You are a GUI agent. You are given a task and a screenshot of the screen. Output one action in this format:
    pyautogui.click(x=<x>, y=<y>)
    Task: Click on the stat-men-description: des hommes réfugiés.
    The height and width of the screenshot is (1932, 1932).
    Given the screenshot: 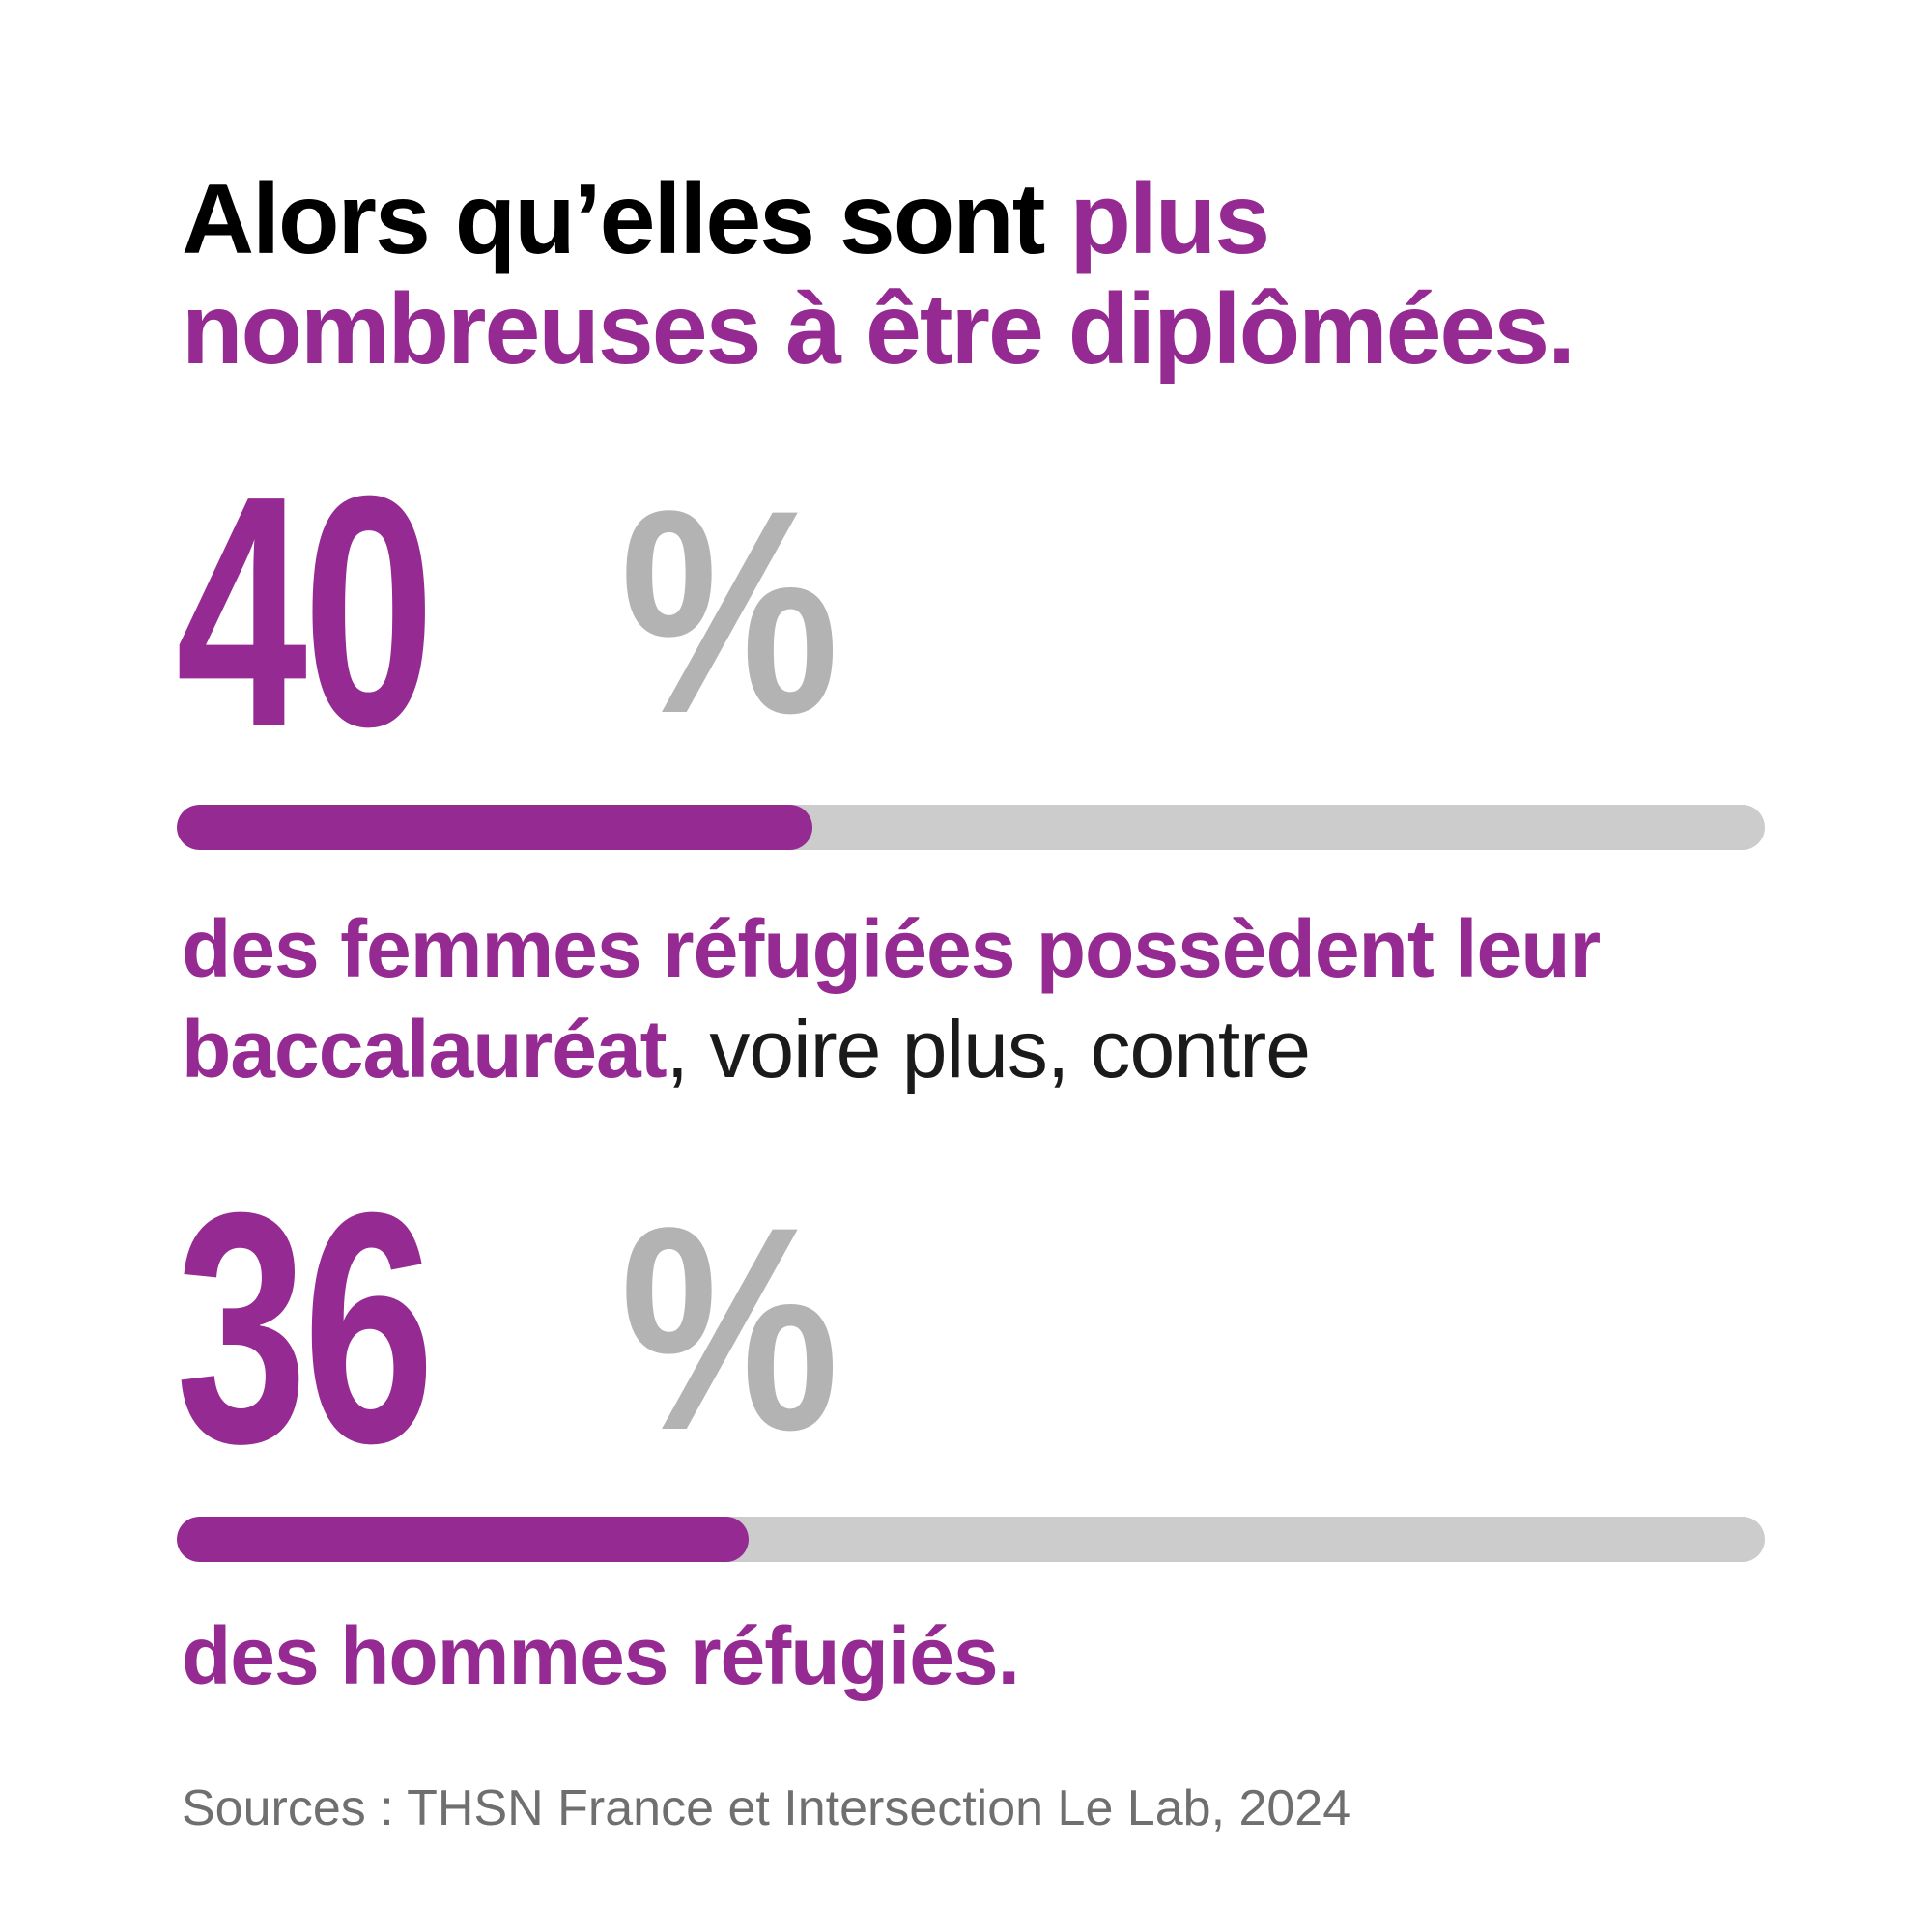 What is the action you would take?
    pyautogui.click(x=601, y=1655)
    